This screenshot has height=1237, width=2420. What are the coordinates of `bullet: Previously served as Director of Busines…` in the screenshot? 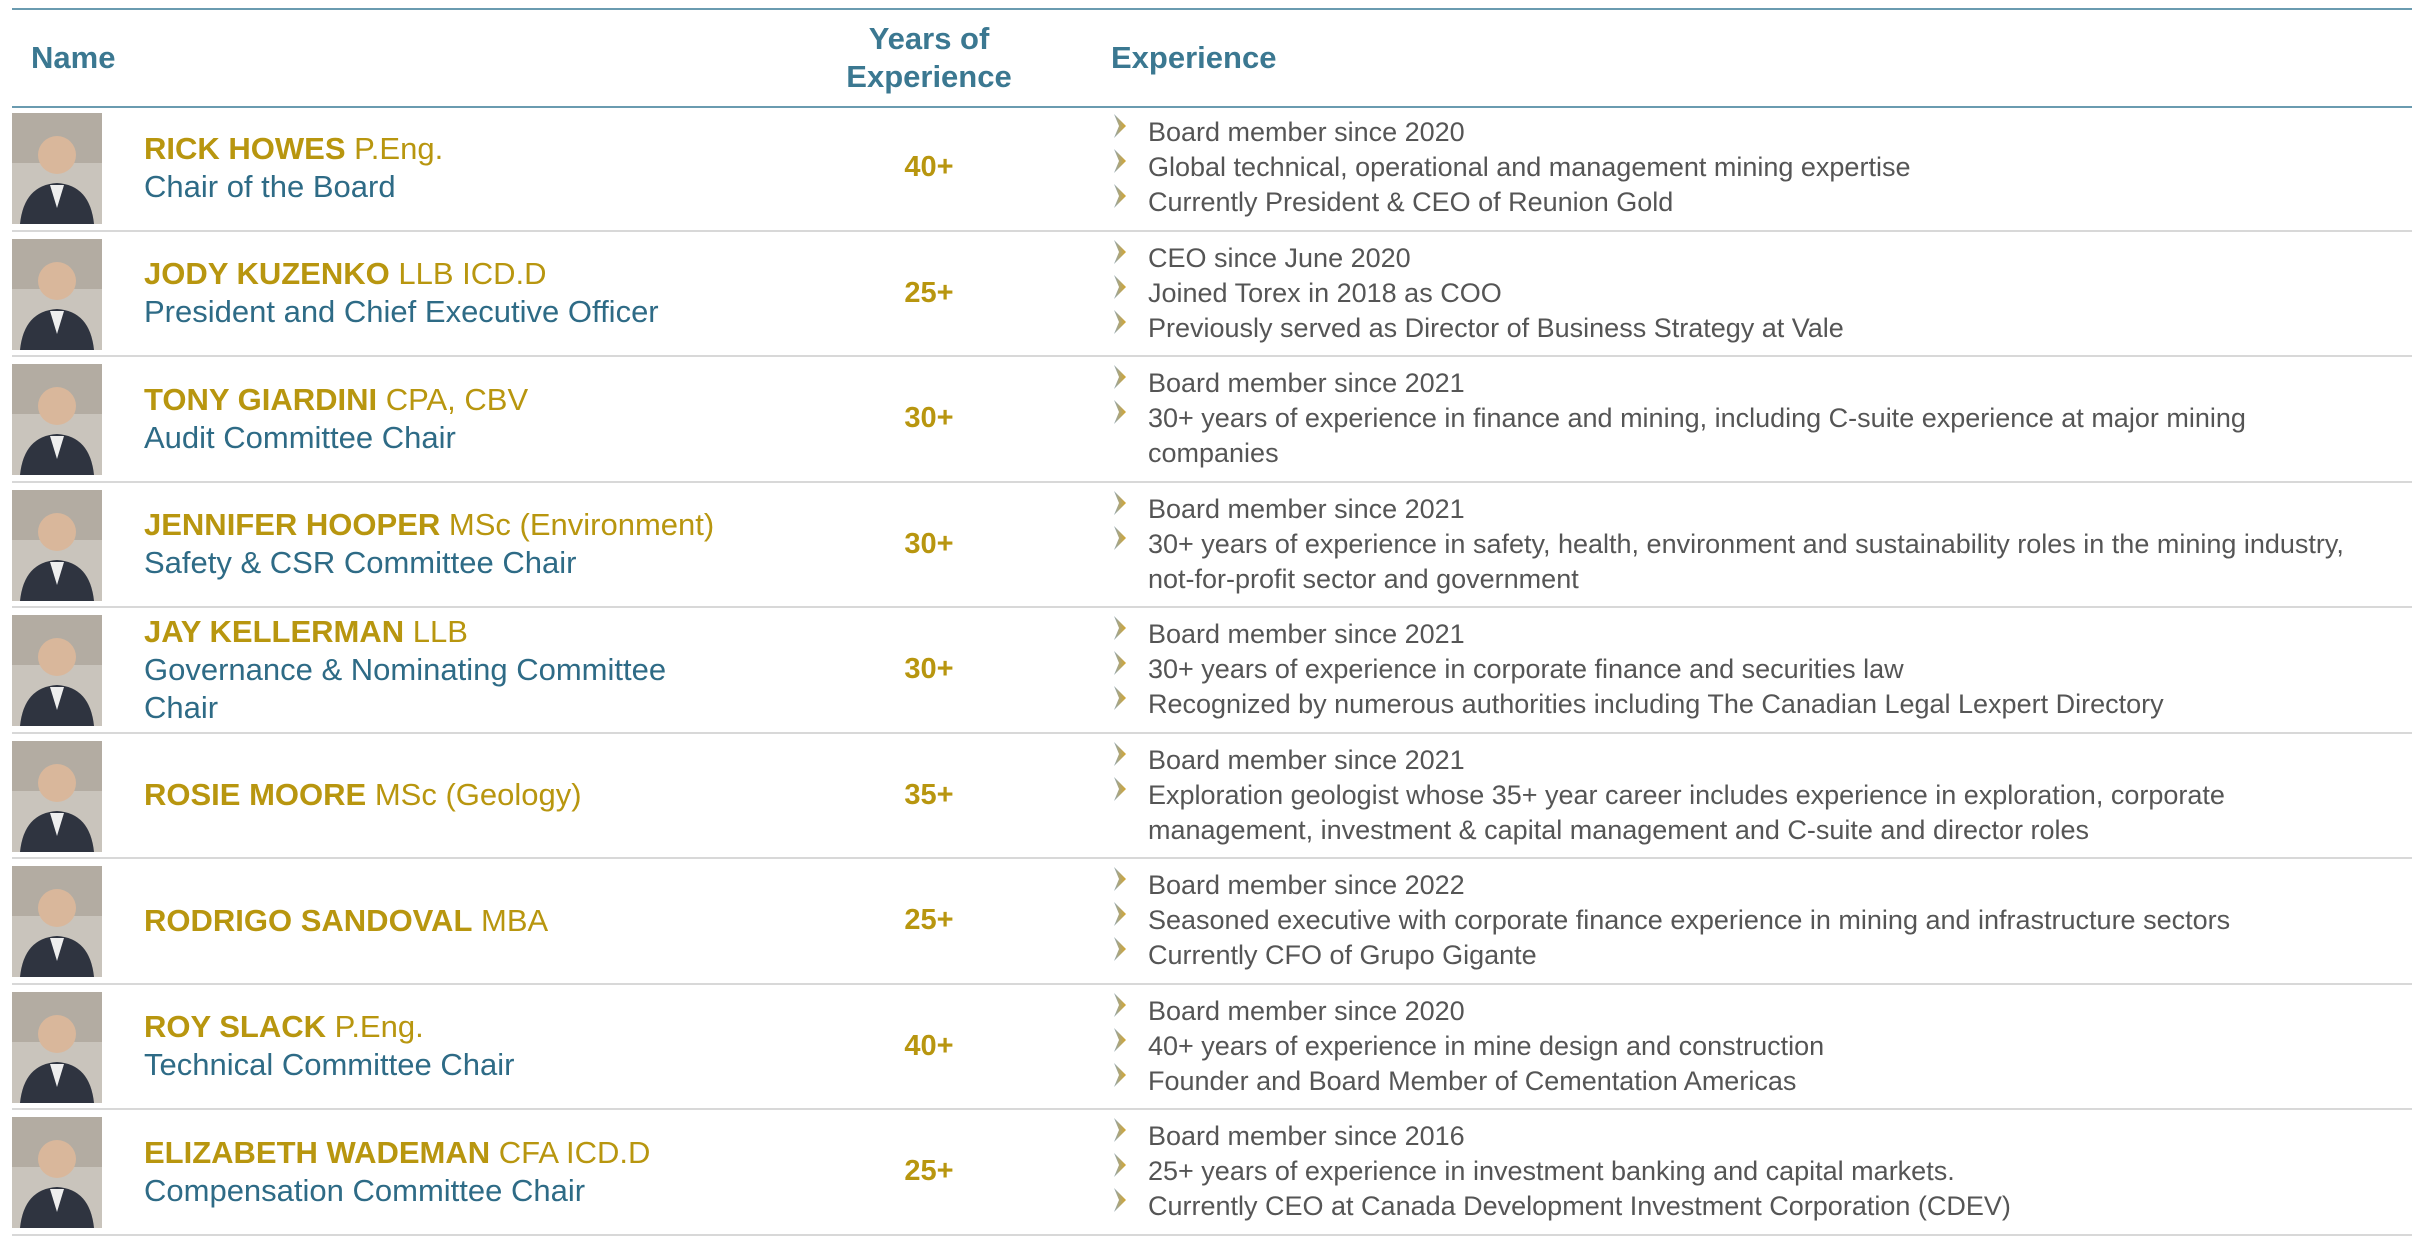 It's located at (1741, 327).